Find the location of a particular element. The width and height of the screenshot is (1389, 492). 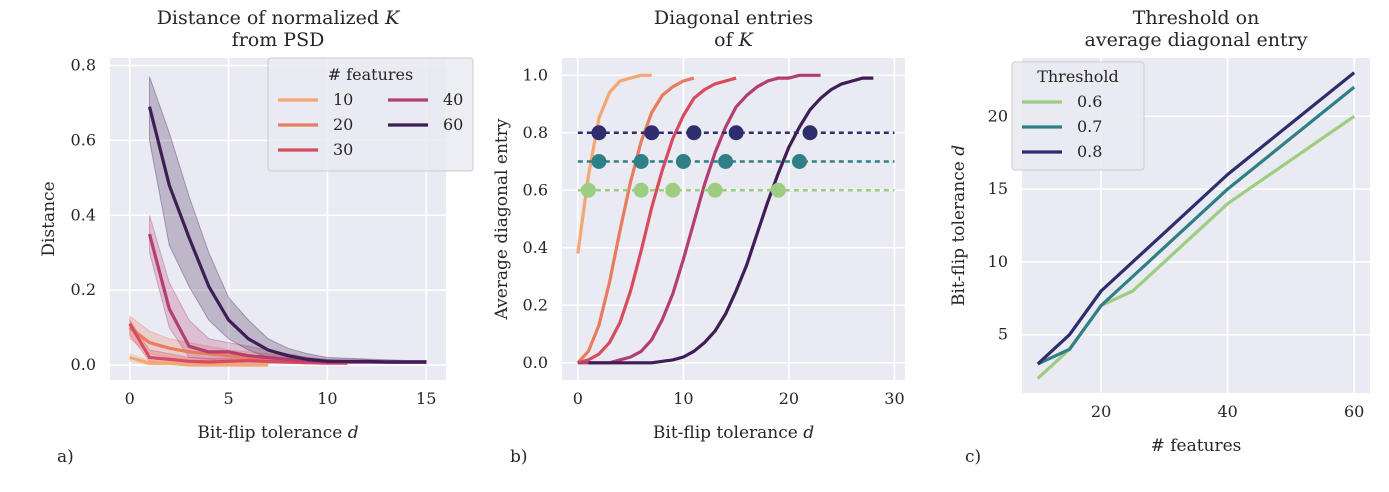

title-line-1: Distance of normalized is located at coordinates (271, 18).